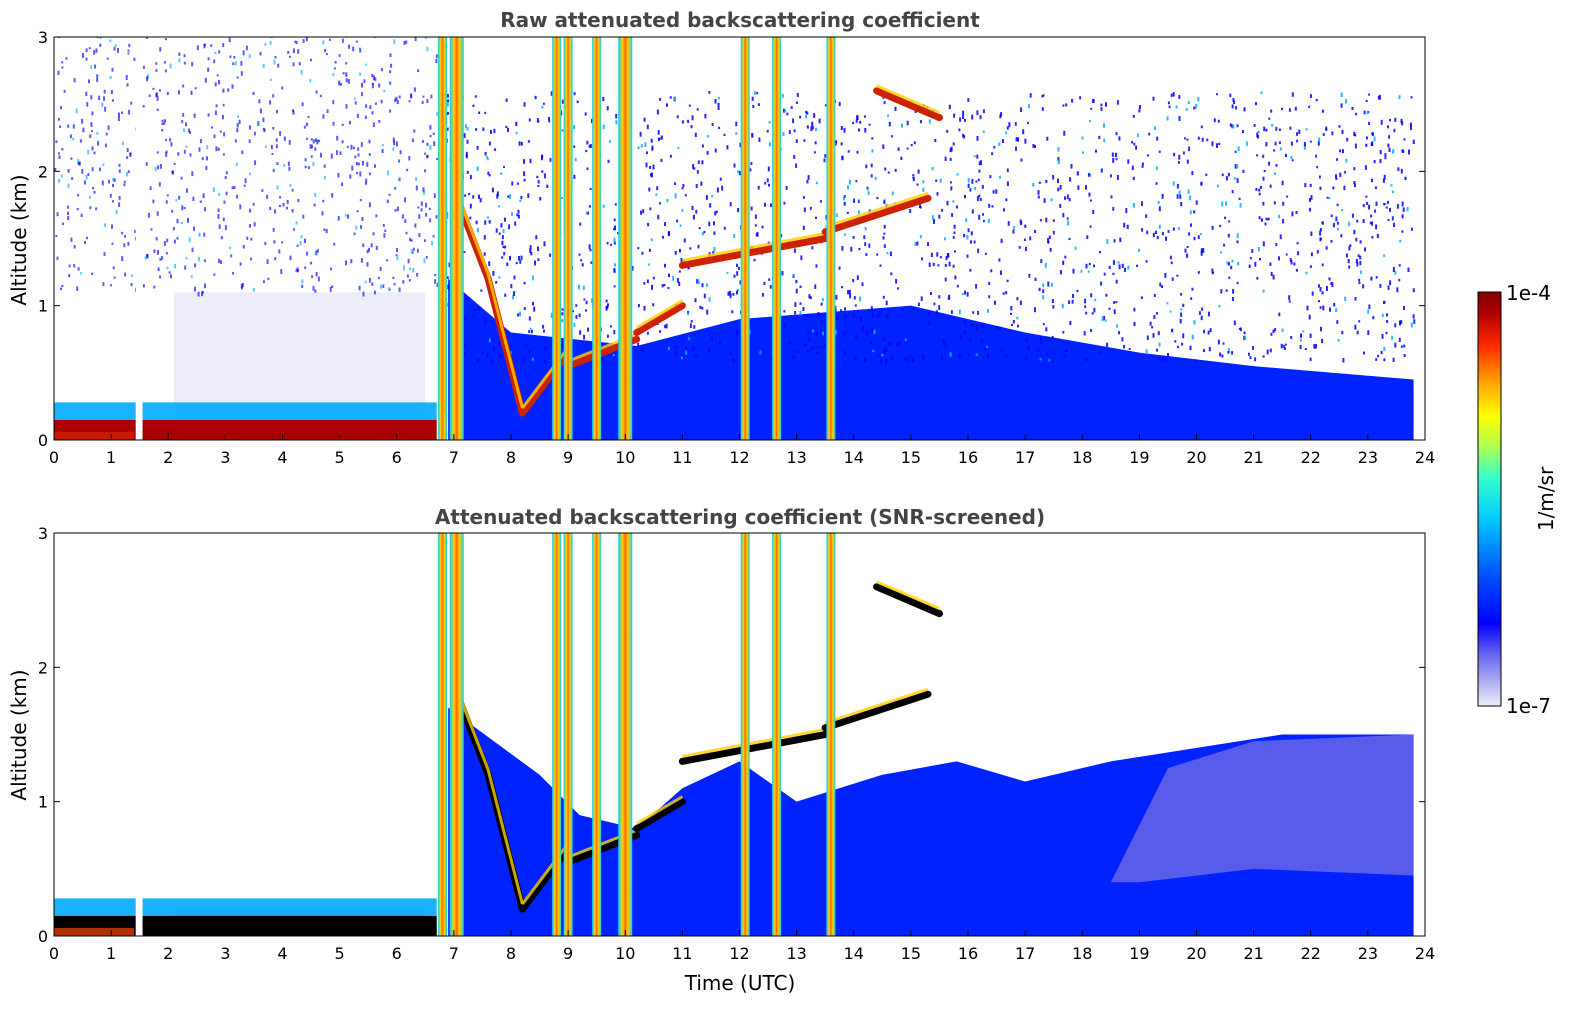  Describe the element at coordinates (754, 247) in the screenshot. I see `cloud-layer-edge` at that location.